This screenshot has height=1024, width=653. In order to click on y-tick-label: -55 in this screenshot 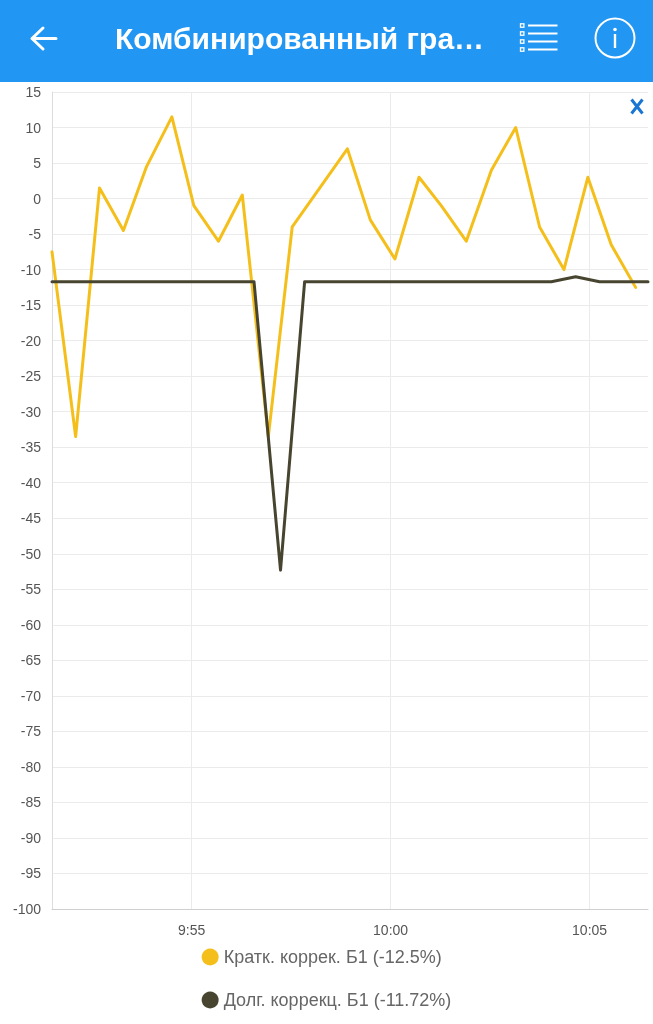, I will do `click(31, 589)`.